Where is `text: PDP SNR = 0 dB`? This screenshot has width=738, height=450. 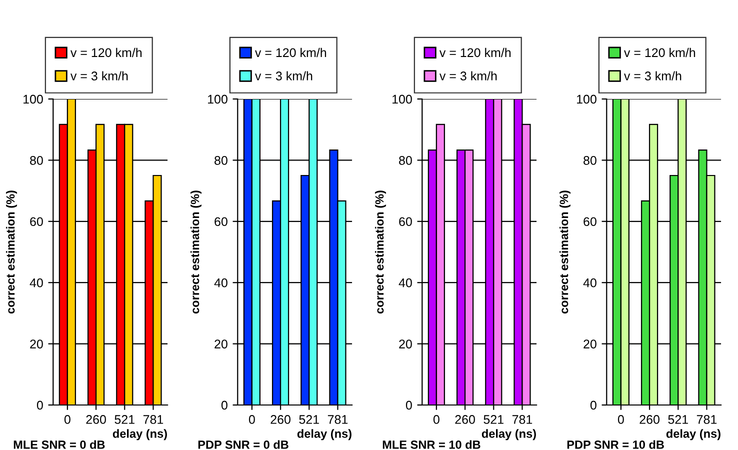
text: PDP SNR = 0 dB is located at coordinates (243, 444).